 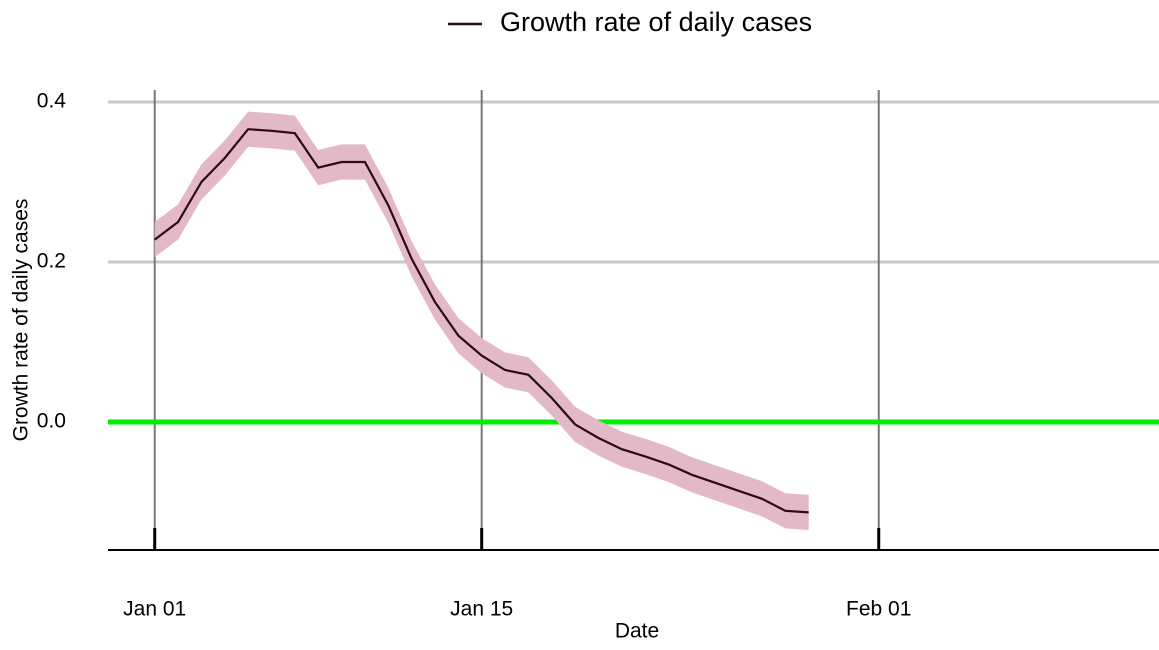 What do you see at coordinates (481, 609) in the screenshot?
I see `x-tick-label: Jan 15` at bounding box center [481, 609].